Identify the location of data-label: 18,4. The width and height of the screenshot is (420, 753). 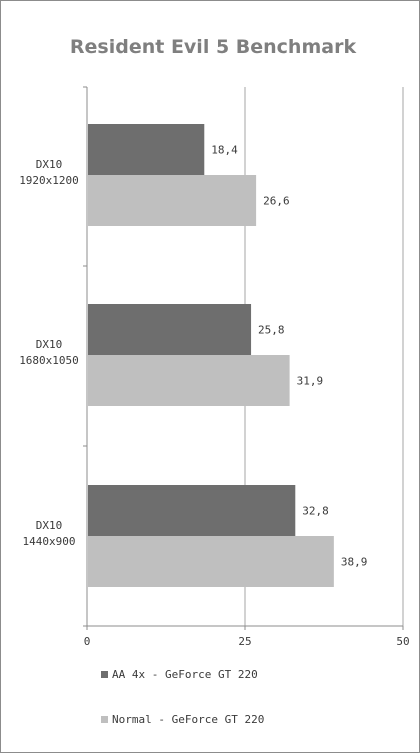
(224, 150).